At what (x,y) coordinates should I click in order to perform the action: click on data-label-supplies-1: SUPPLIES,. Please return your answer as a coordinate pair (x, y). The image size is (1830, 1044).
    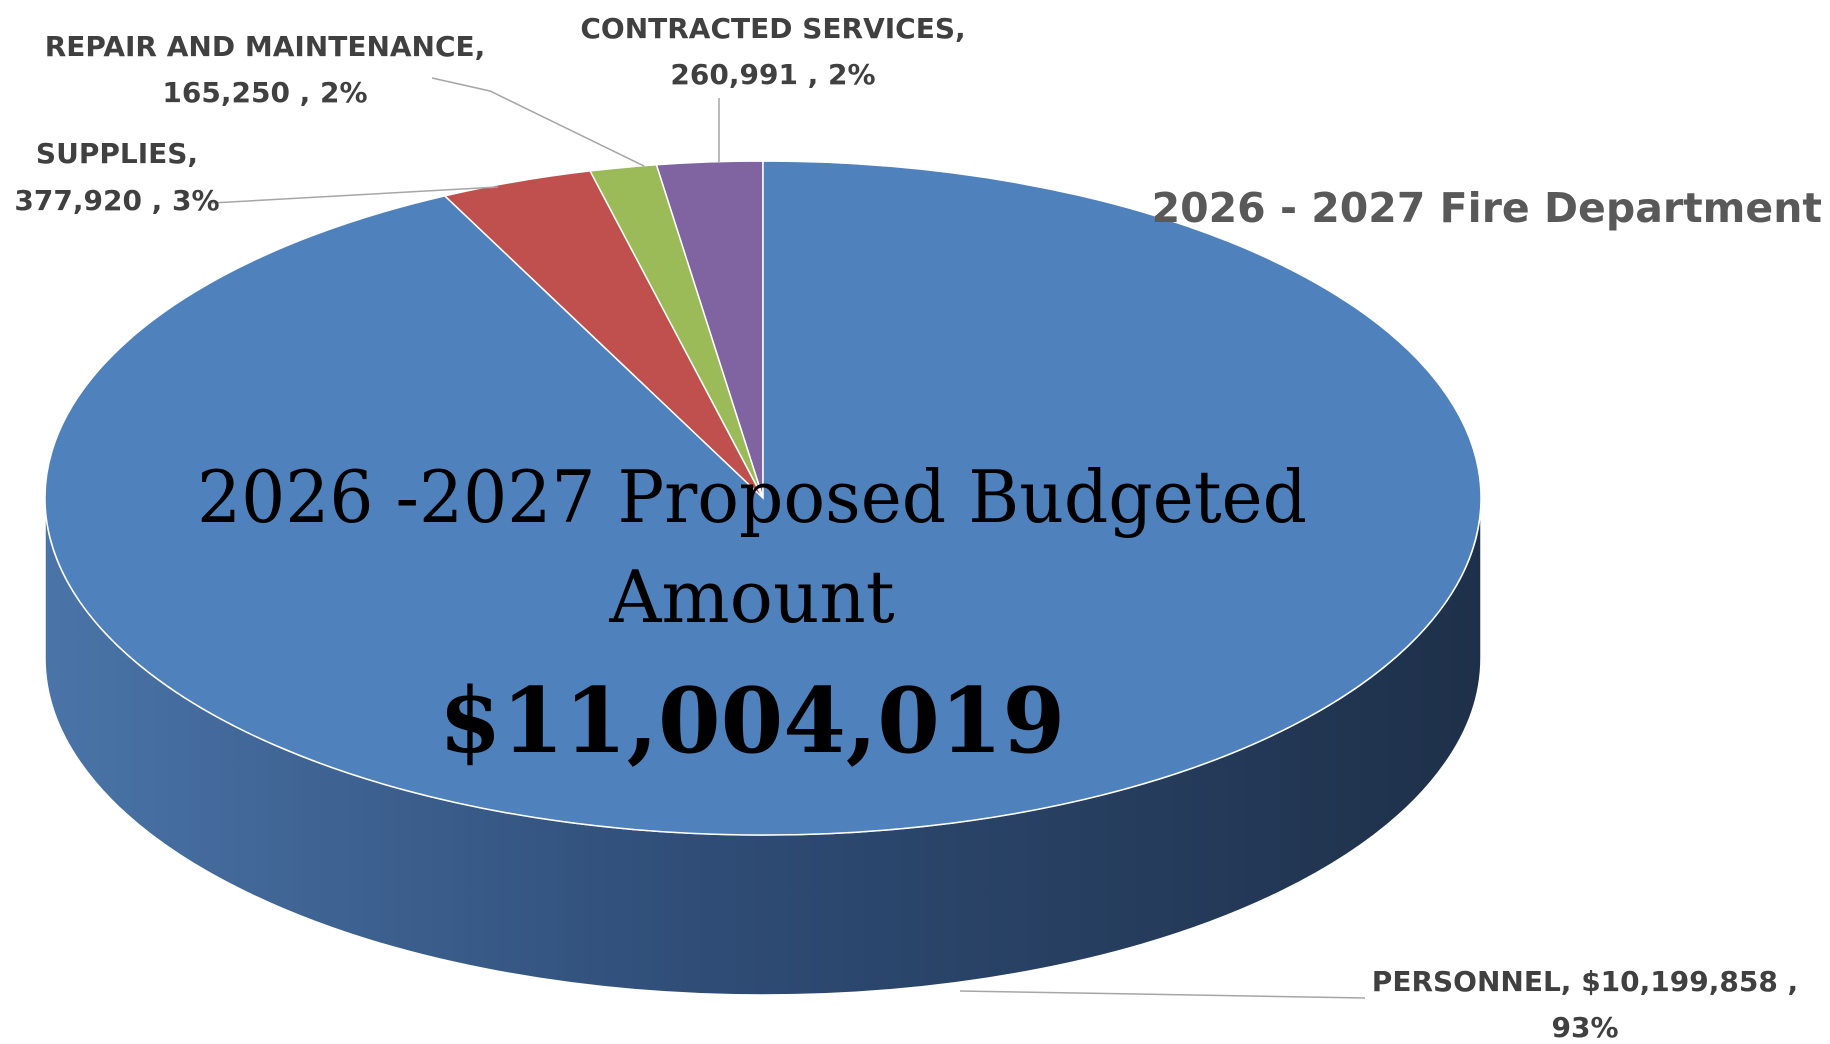
    Looking at the image, I should click on (117, 153).